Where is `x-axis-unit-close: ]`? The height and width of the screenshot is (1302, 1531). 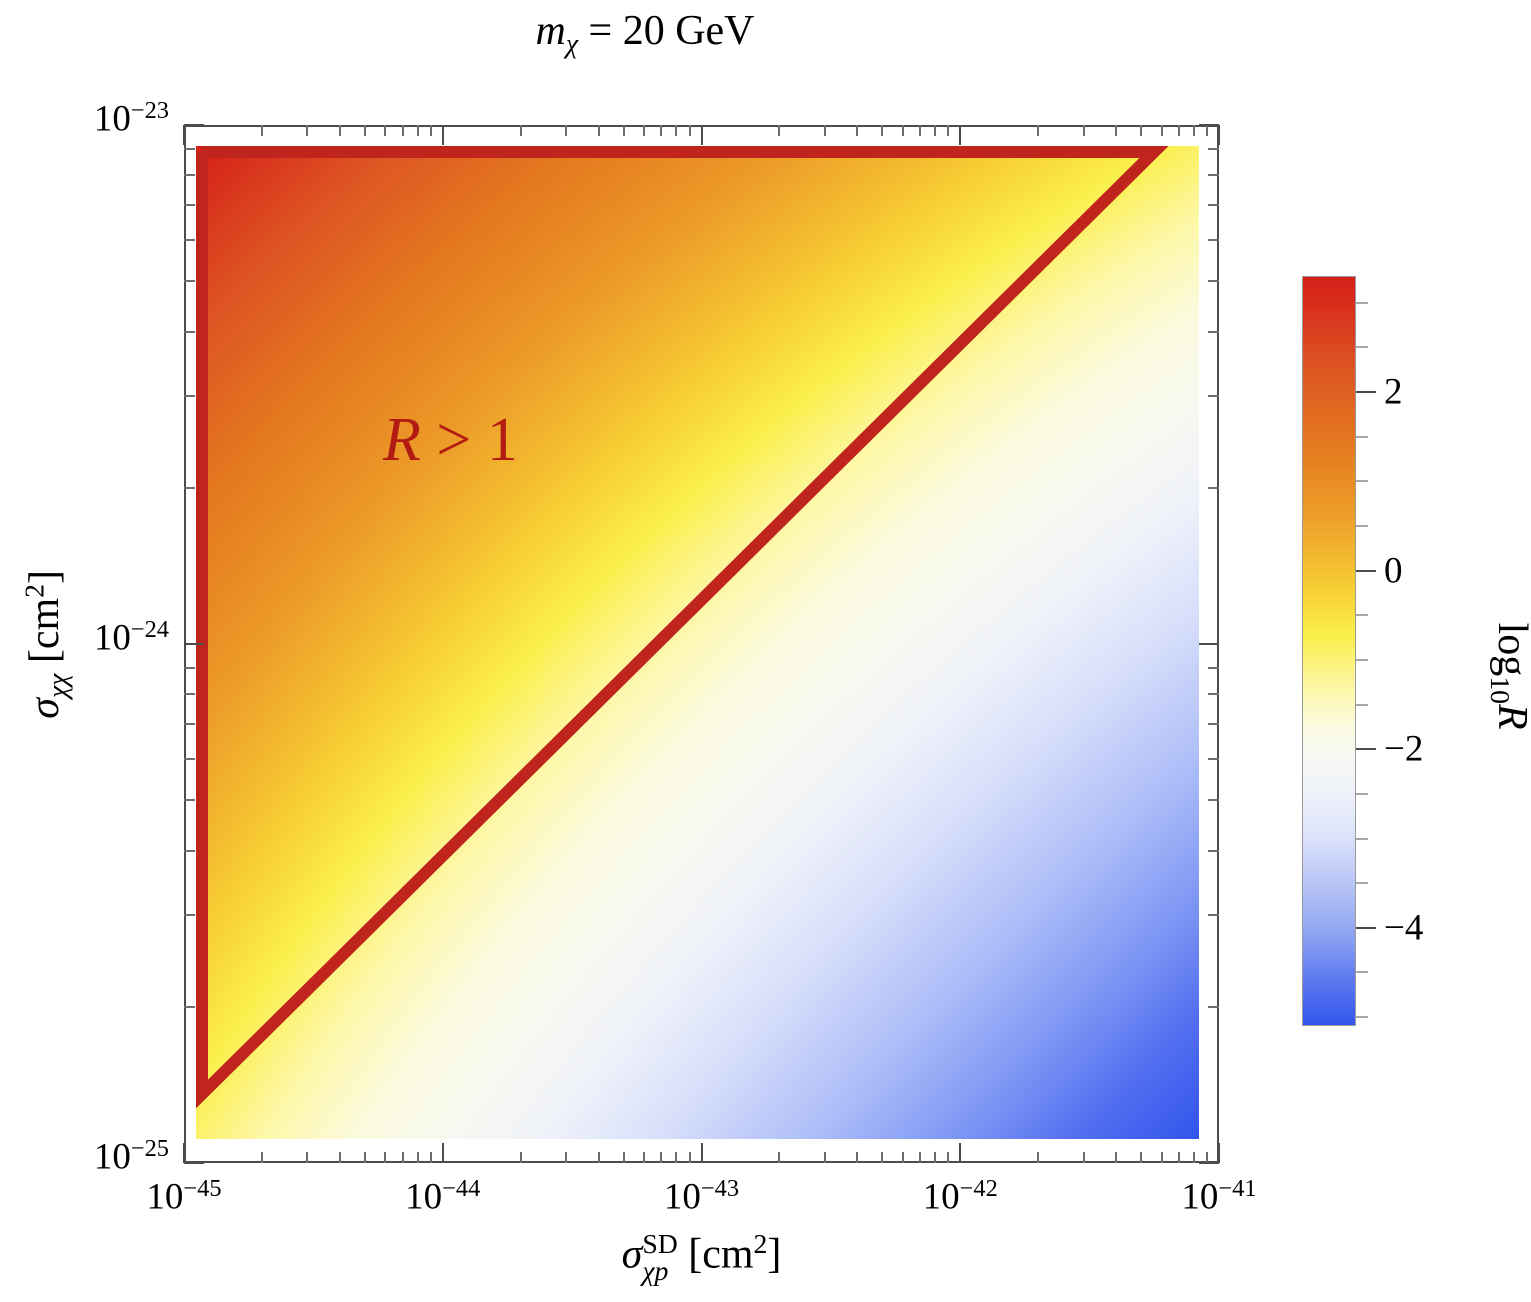 x-axis-unit-close: ] is located at coordinates (774, 1254).